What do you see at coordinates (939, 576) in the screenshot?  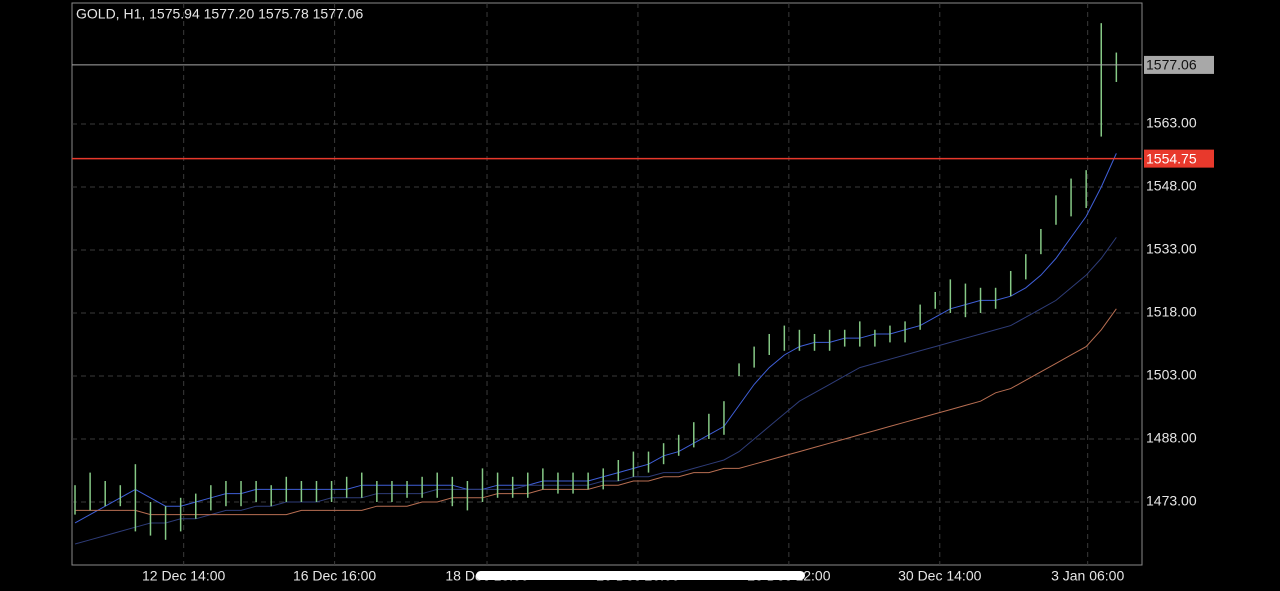 I see `x-tick-label: 30 Dec 14:00` at bounding box center [939, 576].